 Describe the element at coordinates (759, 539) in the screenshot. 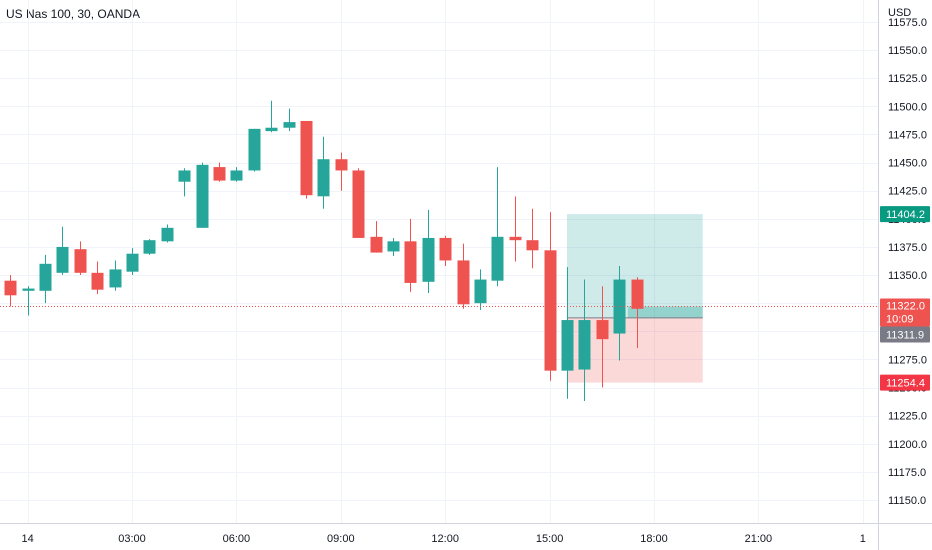

I see `time-tick-label: 21:00` at that location.